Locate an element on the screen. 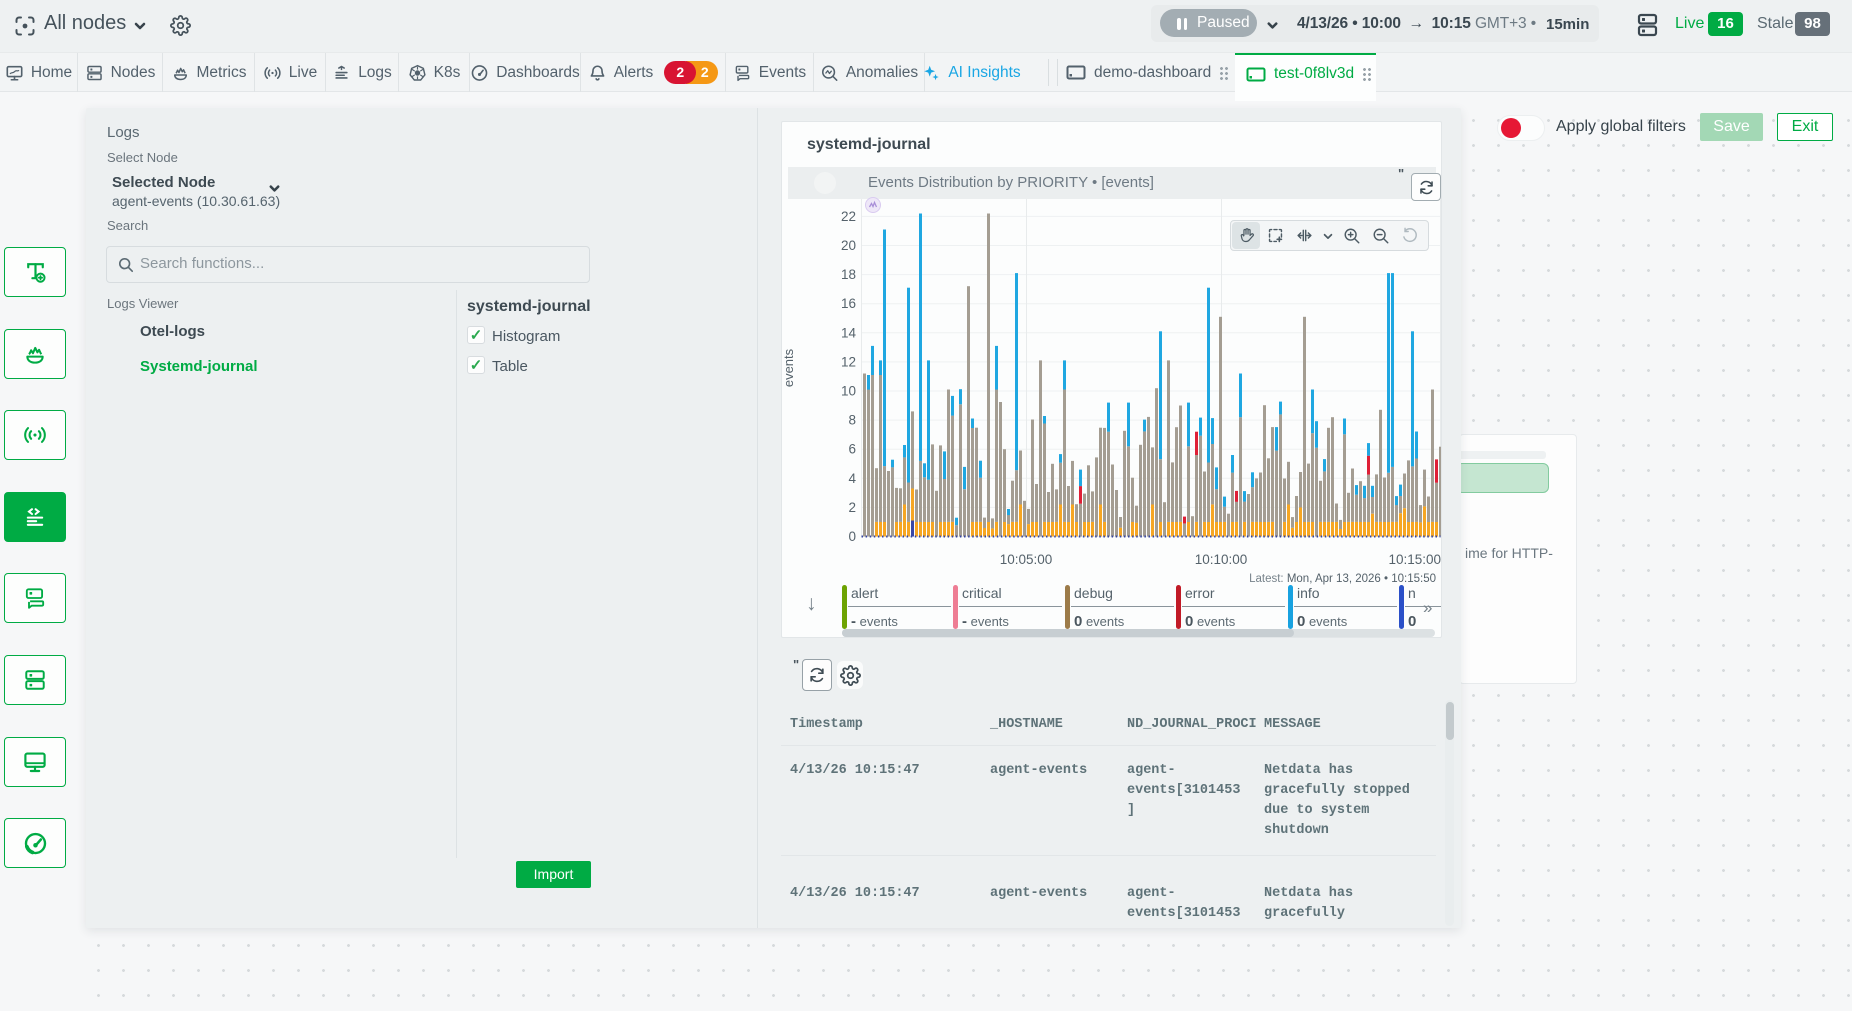 The height and width of the screenshot is (1011, 1852). svg-text: 10:05:00 is located at coordinates (1026, 559).